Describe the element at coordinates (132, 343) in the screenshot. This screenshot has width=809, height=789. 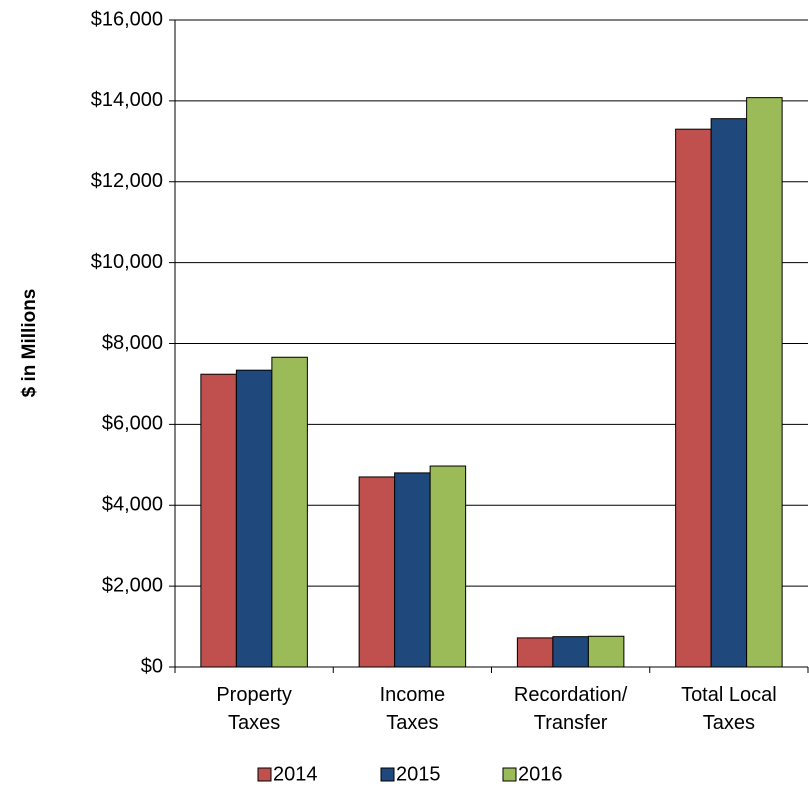
I see `y-tick-label: $8,000` at that location.